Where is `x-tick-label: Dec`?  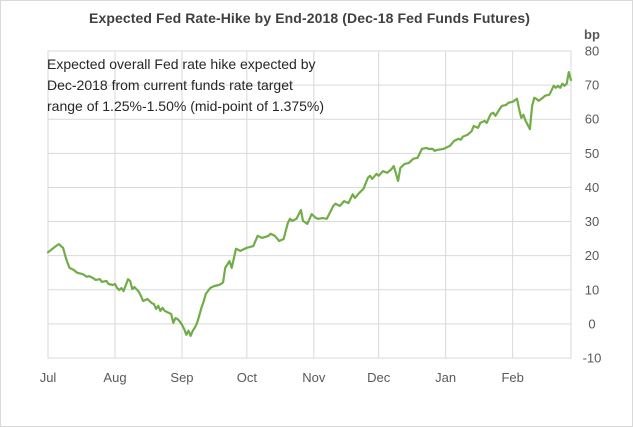 x-tick-label: Dec is located at coordinates (379, 377).